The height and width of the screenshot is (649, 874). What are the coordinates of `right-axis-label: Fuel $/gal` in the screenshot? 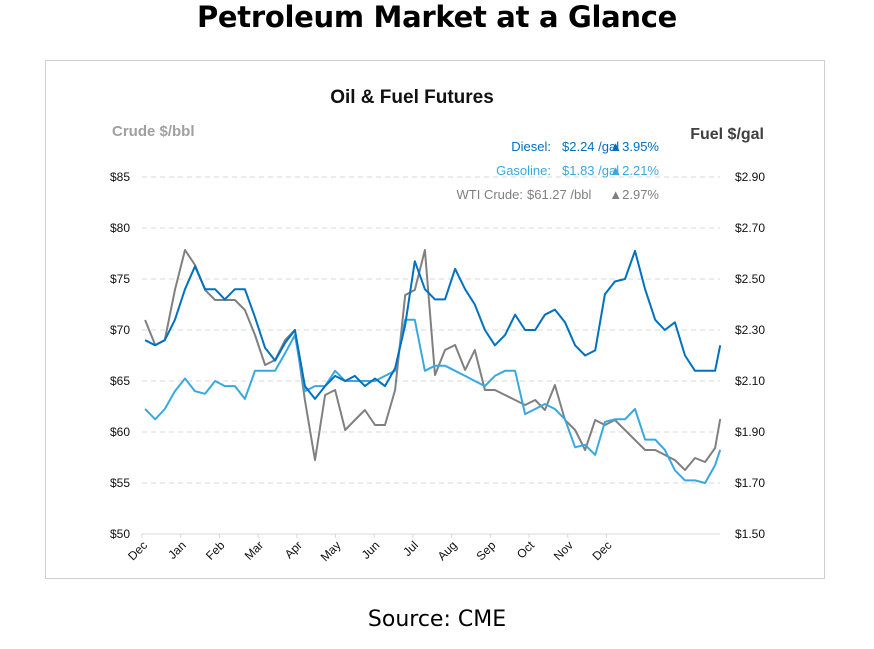 It's located at (727, 134).